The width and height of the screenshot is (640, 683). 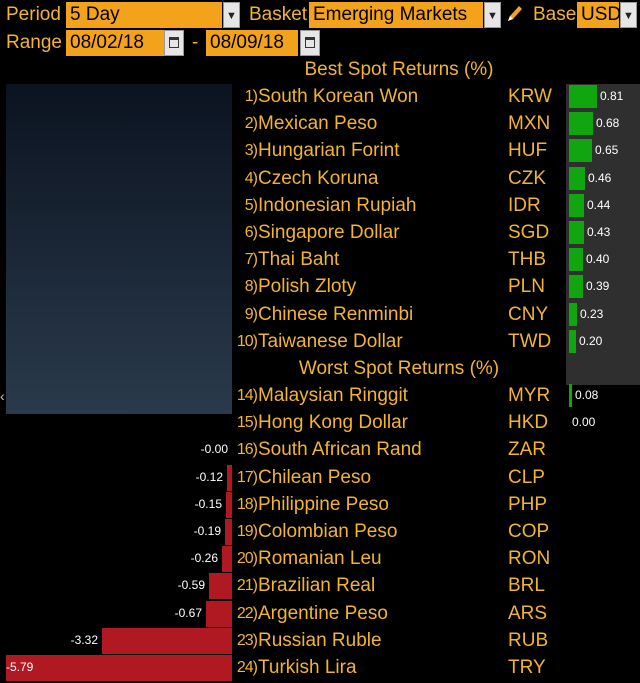 I want to click on best-row: 9) Chinese Renminbi CNY 0.23, so click(x=320, y=314).